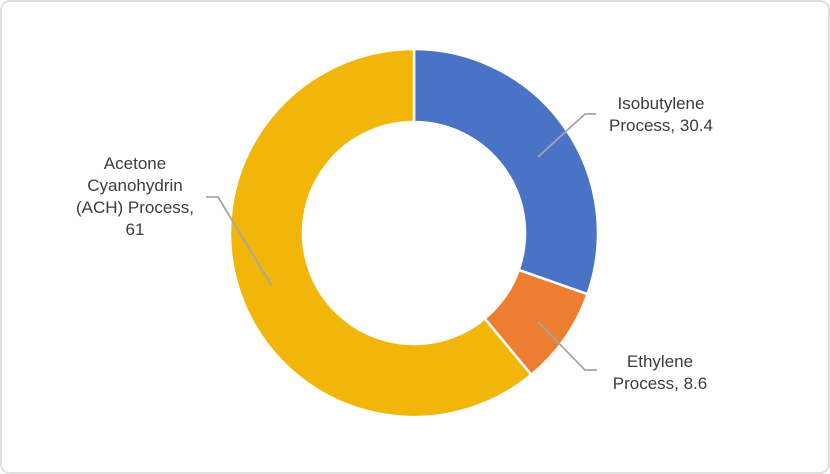 Image resolution: width=830 pixels, height=474 pixels. What do you see at coordinates (239, 241) in the screenshot?
I see `leader-line-ach-process` at bounding box center [239, 241].